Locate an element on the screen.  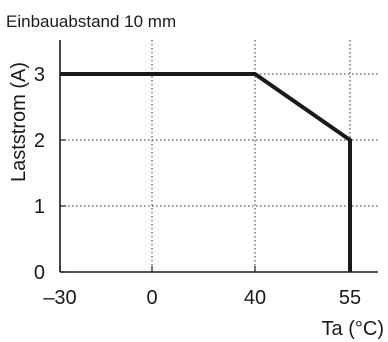
chart-title: Einbauabstand 10 mm is located at coordinates (91, 21).